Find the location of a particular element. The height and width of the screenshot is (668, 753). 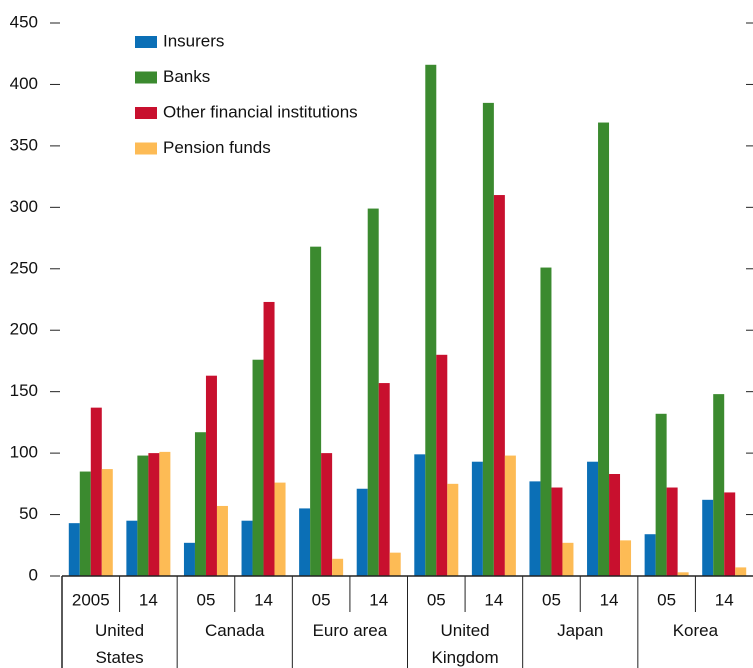

group-label: Korea is located at coordinates (695, 630).